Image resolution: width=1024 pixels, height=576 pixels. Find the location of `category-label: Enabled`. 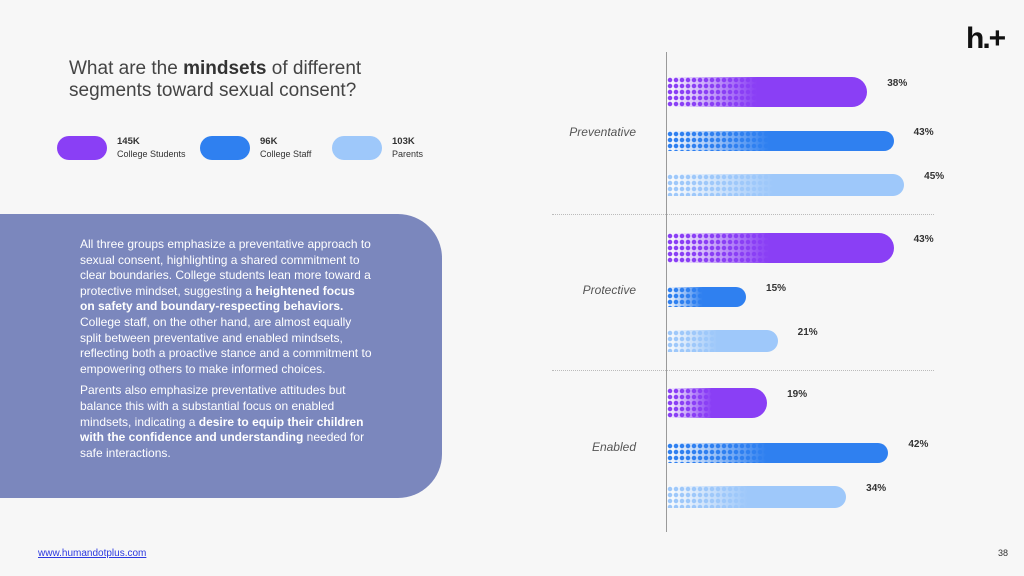

category-label: Enabled is located at coordinates (613, 447).